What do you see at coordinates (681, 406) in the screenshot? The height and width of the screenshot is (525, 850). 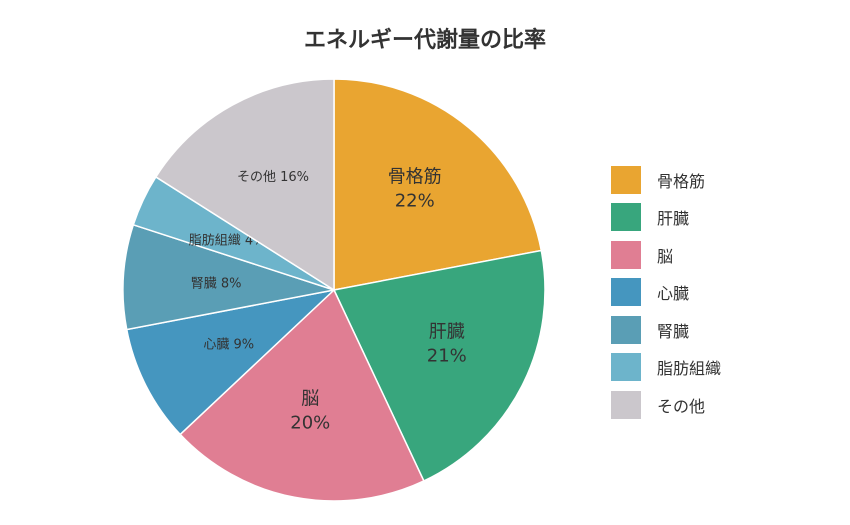 I see `legend-label: その他` at bounding box center [681, 406].